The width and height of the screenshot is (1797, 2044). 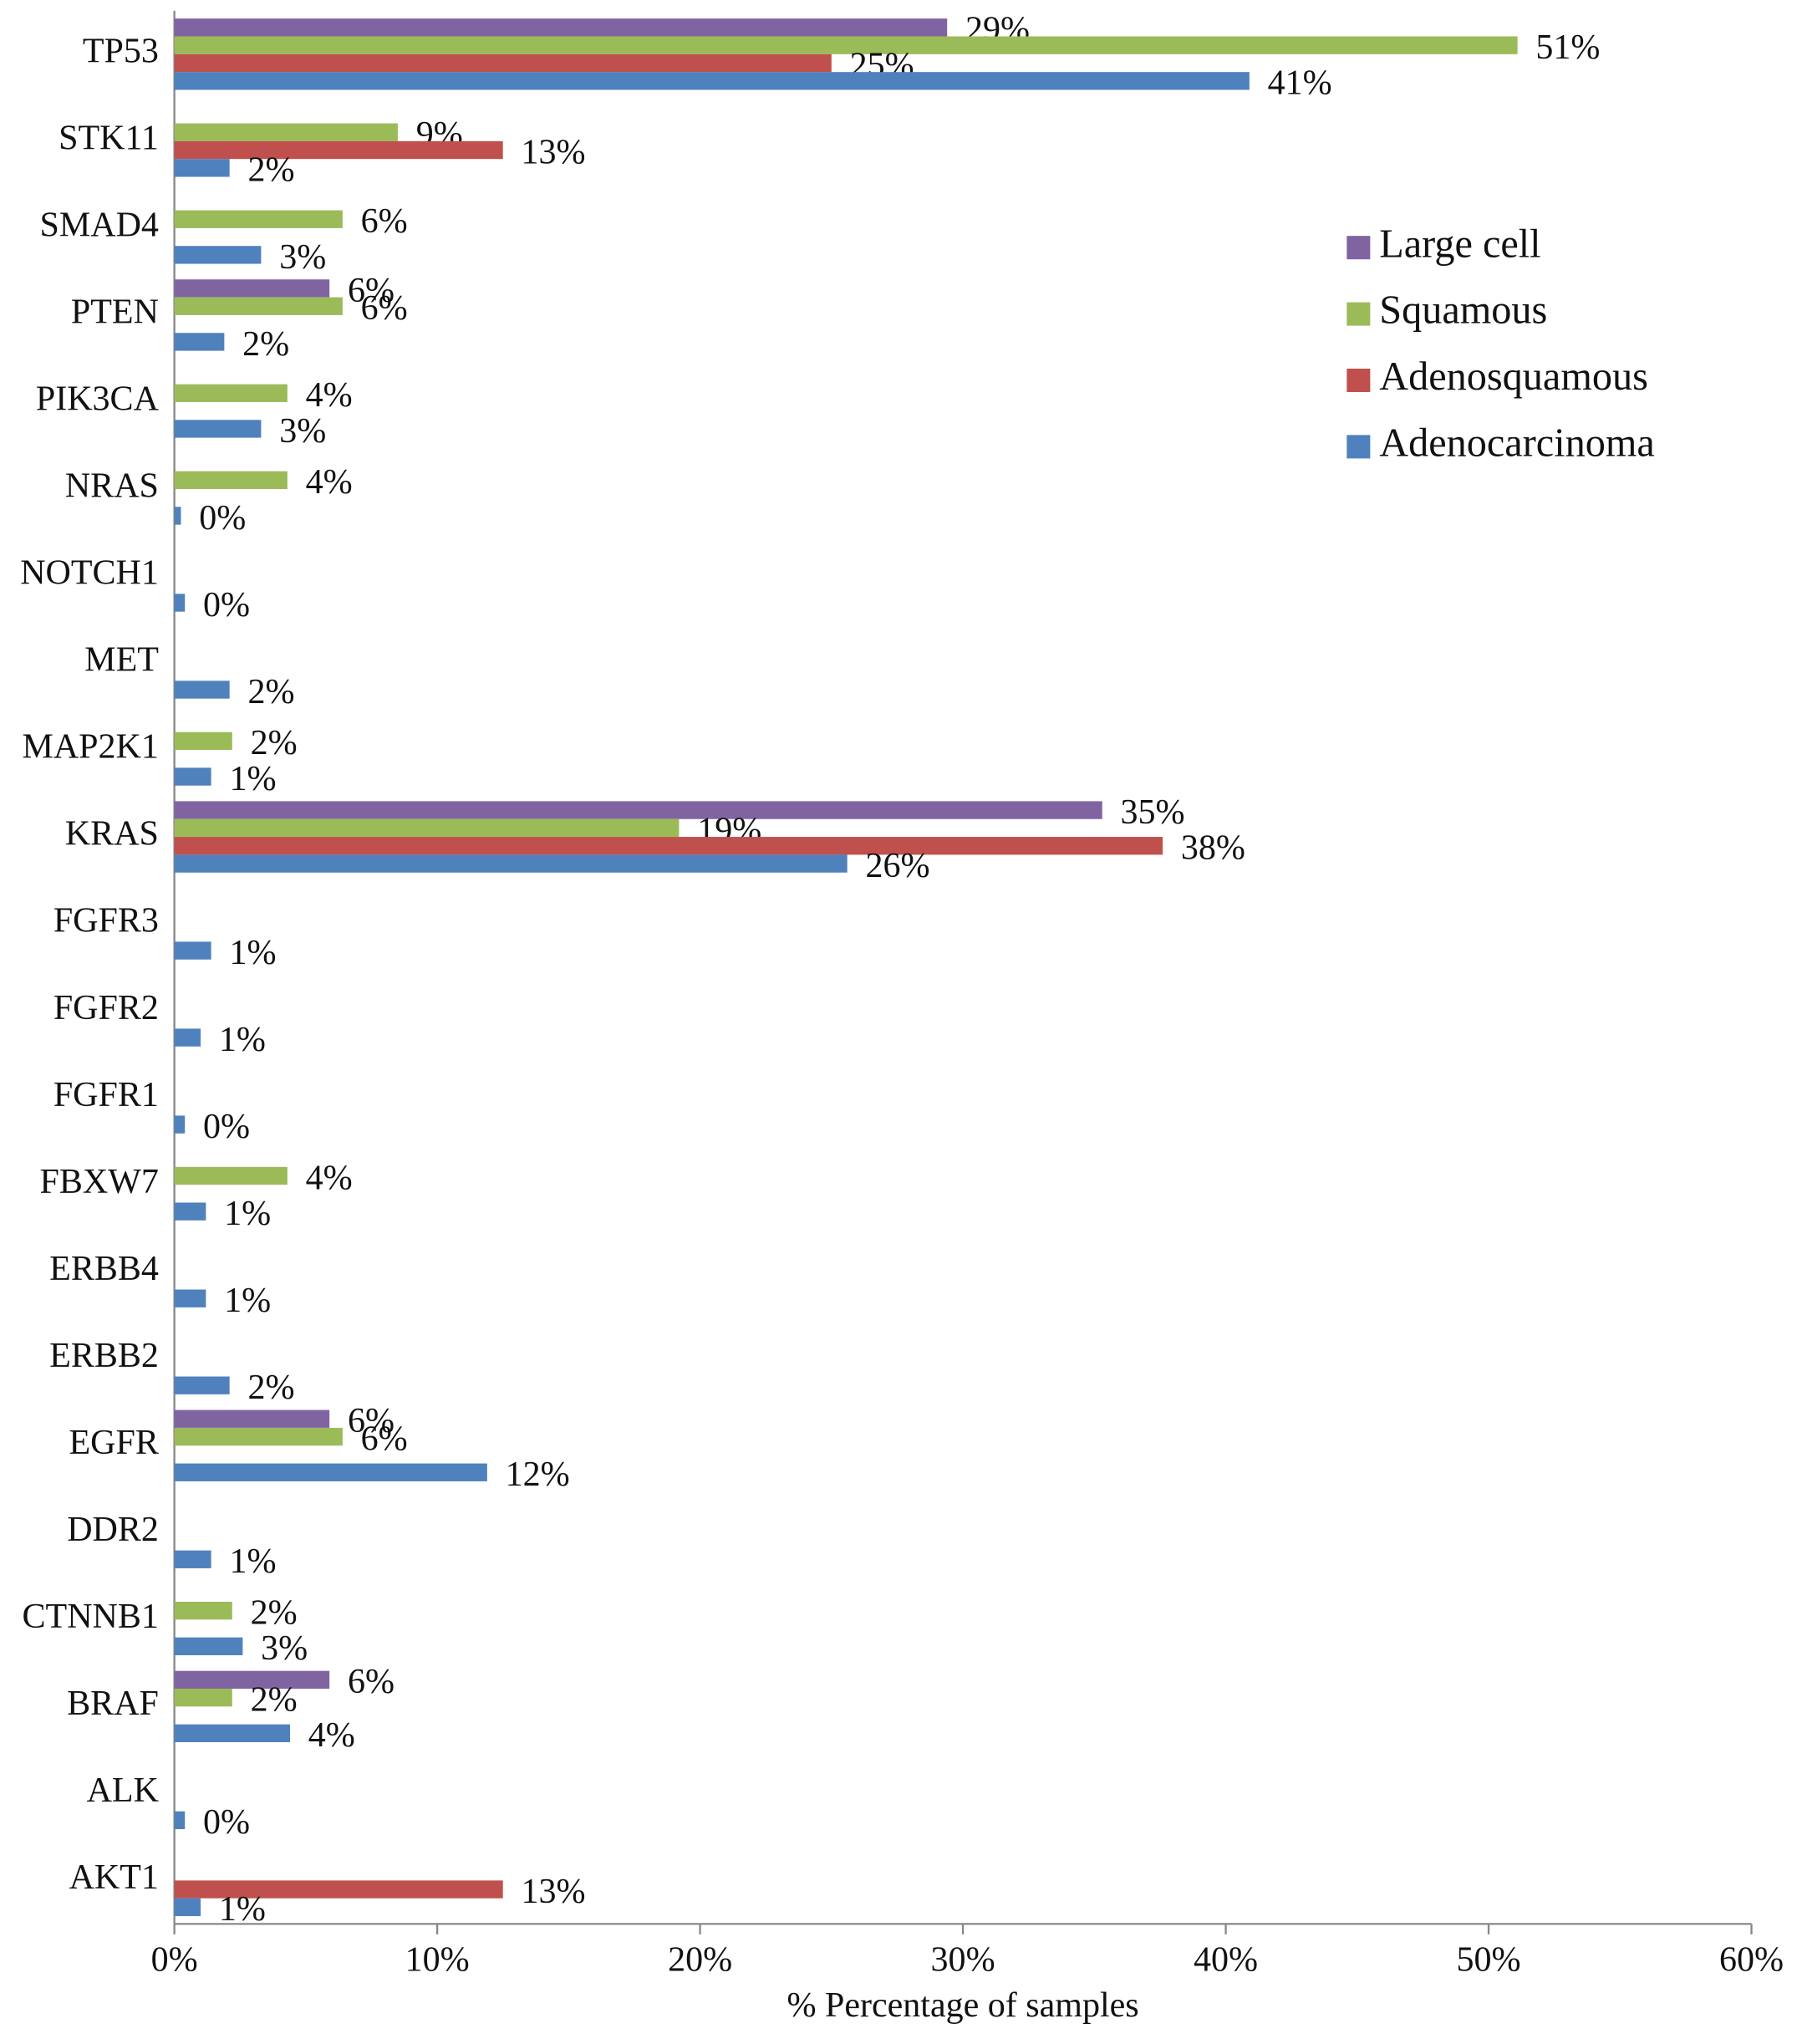 I want to click on y-tick-label: FGFR2, so click(x=106, y=1008).